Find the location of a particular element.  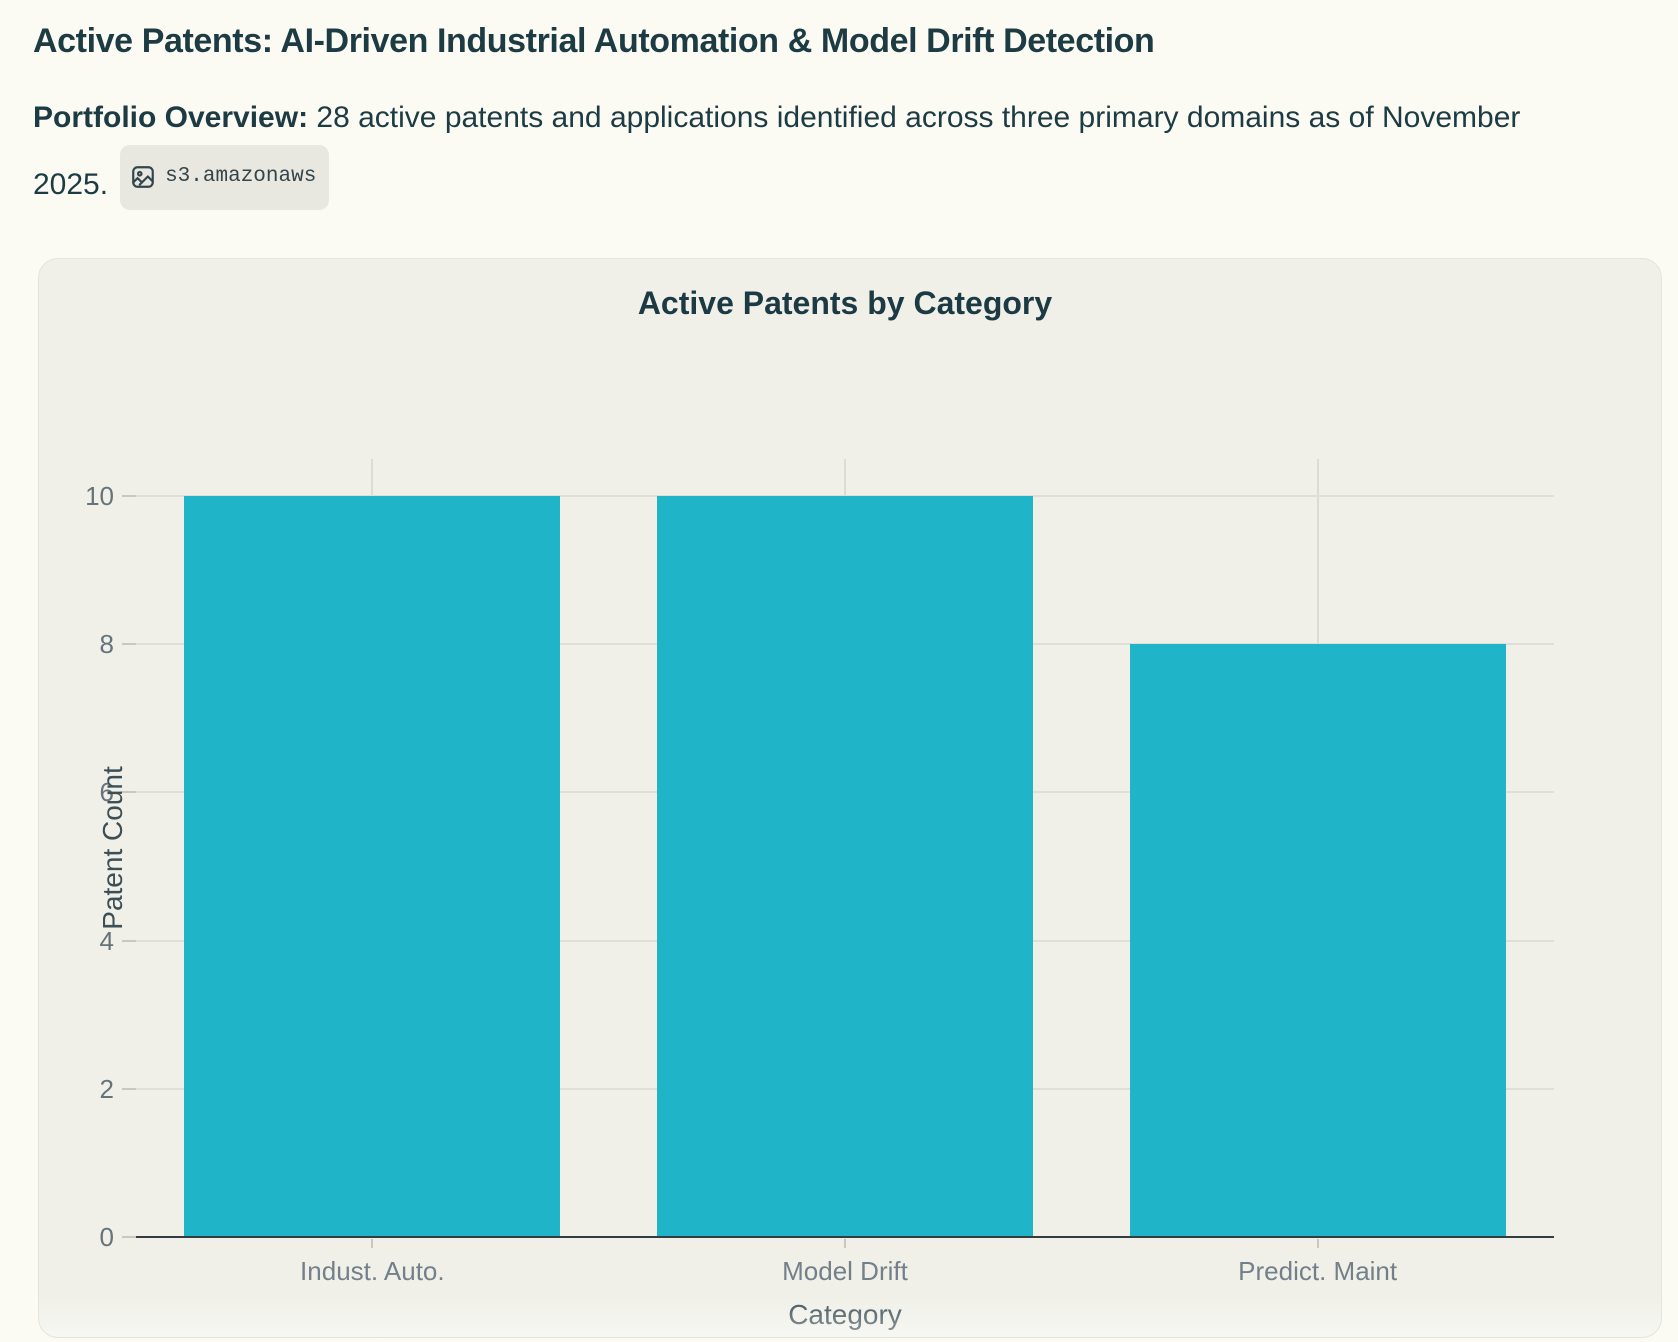

y-tick-label: 6 is located at coordinates (106, 792).